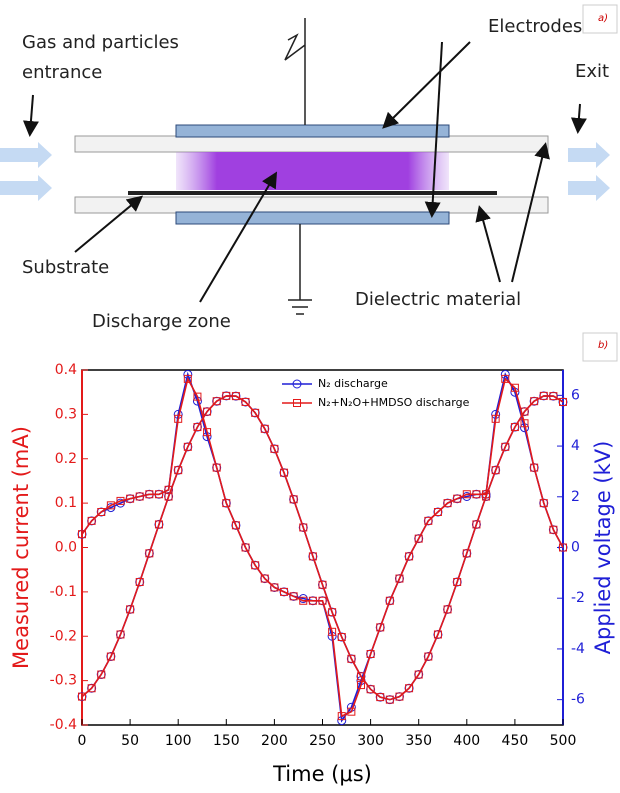 The image size is (620, 793). Describe the element at coordinates (178, 741) in the screenshot. I see `x-tick-label: 100` at that location.